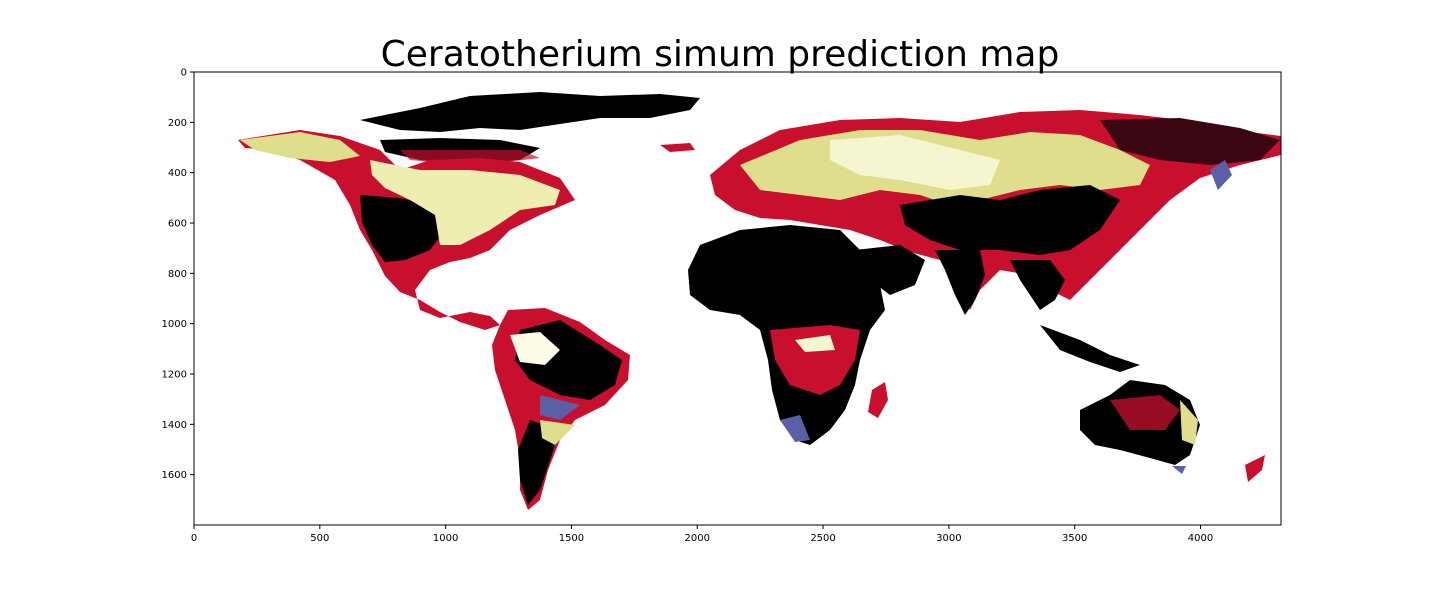 The width and height of the screenshot is (1440, 600). I want to click on y-tick-label: 1200, so click(174, 375).